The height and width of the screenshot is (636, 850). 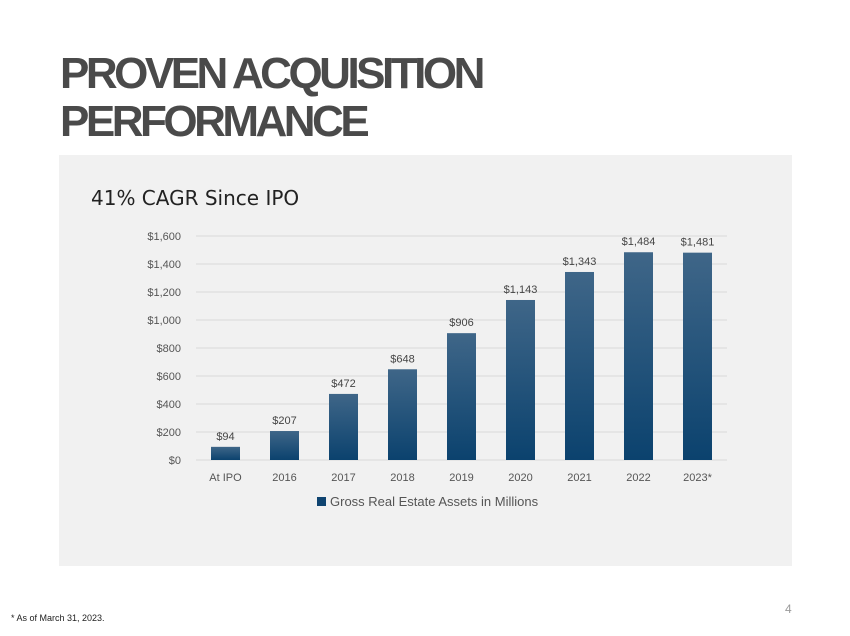 What do you see at coordinates (321, 501) in the screenshot?
I see `legend-swatch` at bounding box center [321, 501].